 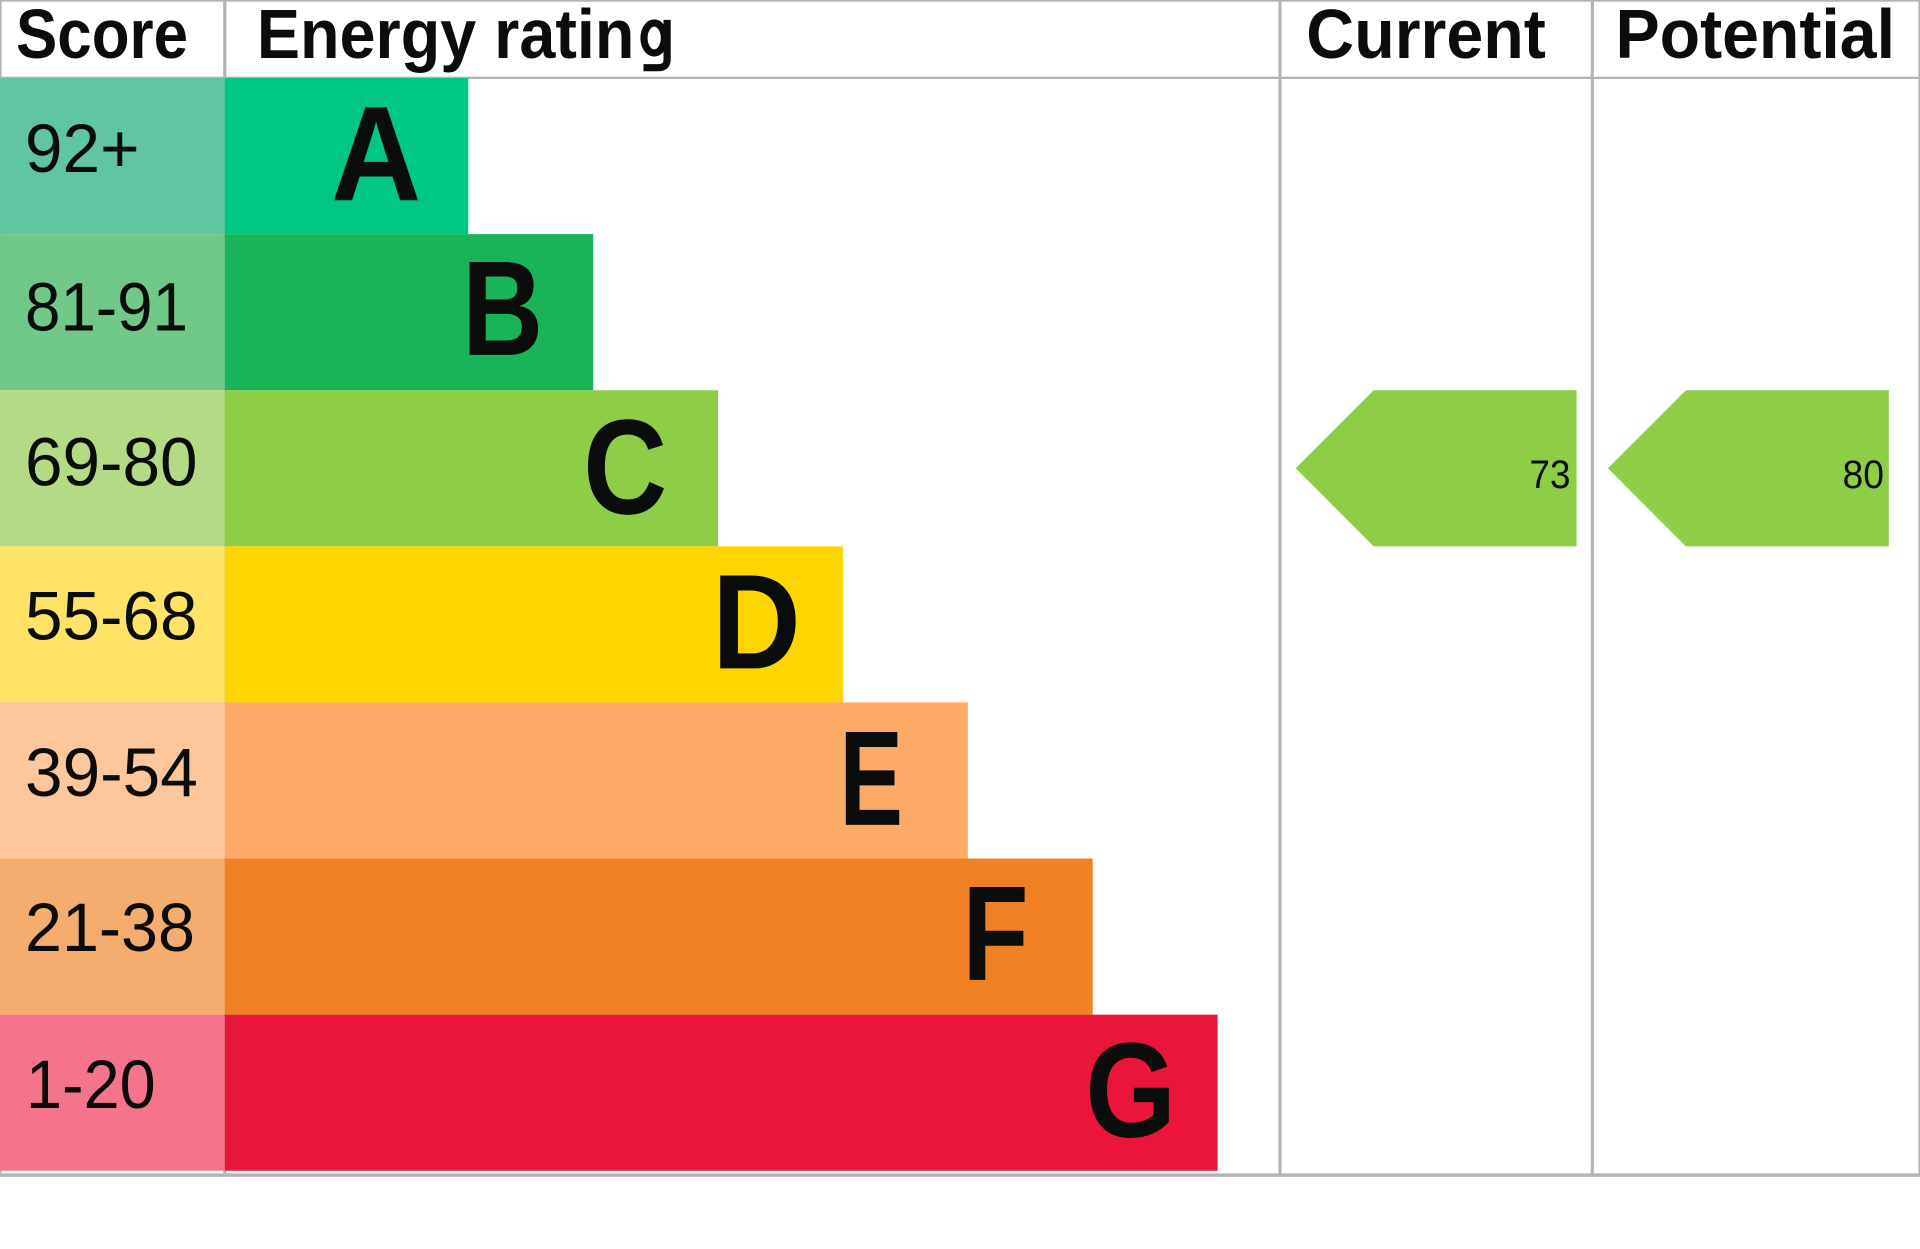 I want to click on svg-text: Current, so click(x=1426, y=36).